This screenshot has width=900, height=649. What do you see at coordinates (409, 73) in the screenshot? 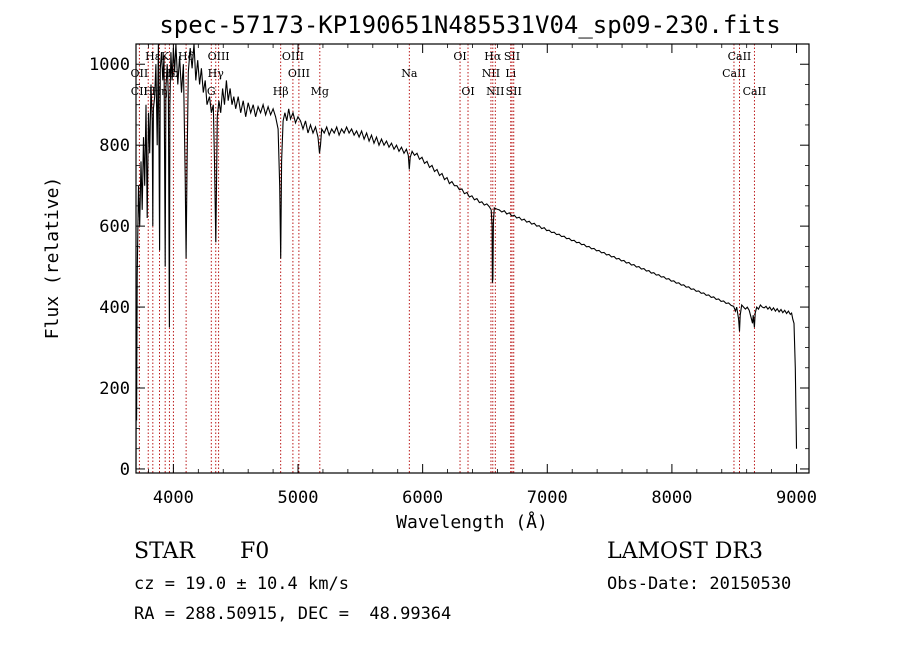
I see `line-label: Na` at bounding box center [409, 73].